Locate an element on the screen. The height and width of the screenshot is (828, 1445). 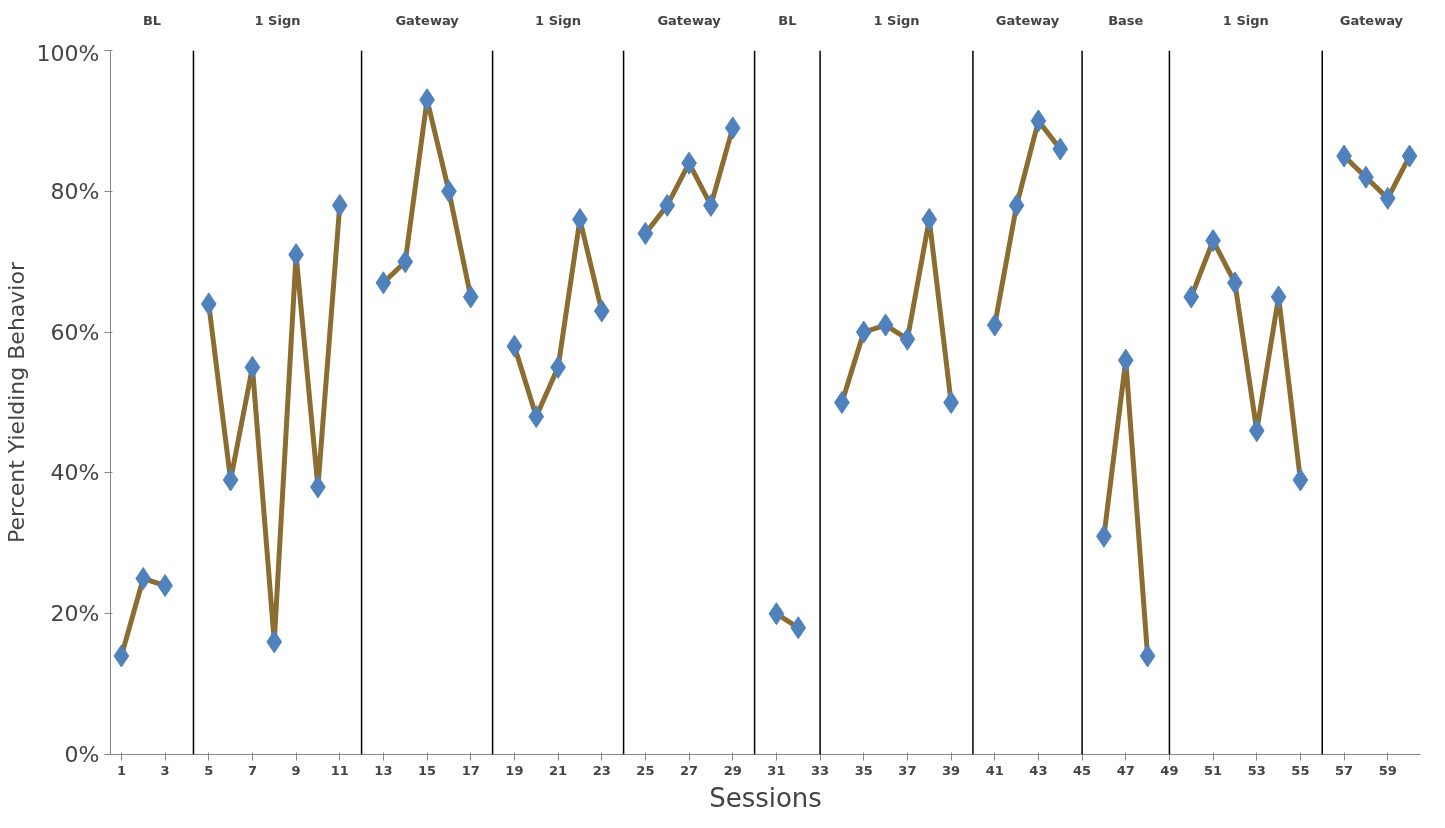
x-tick-label: 47 is located at coordinates (1125, 770).